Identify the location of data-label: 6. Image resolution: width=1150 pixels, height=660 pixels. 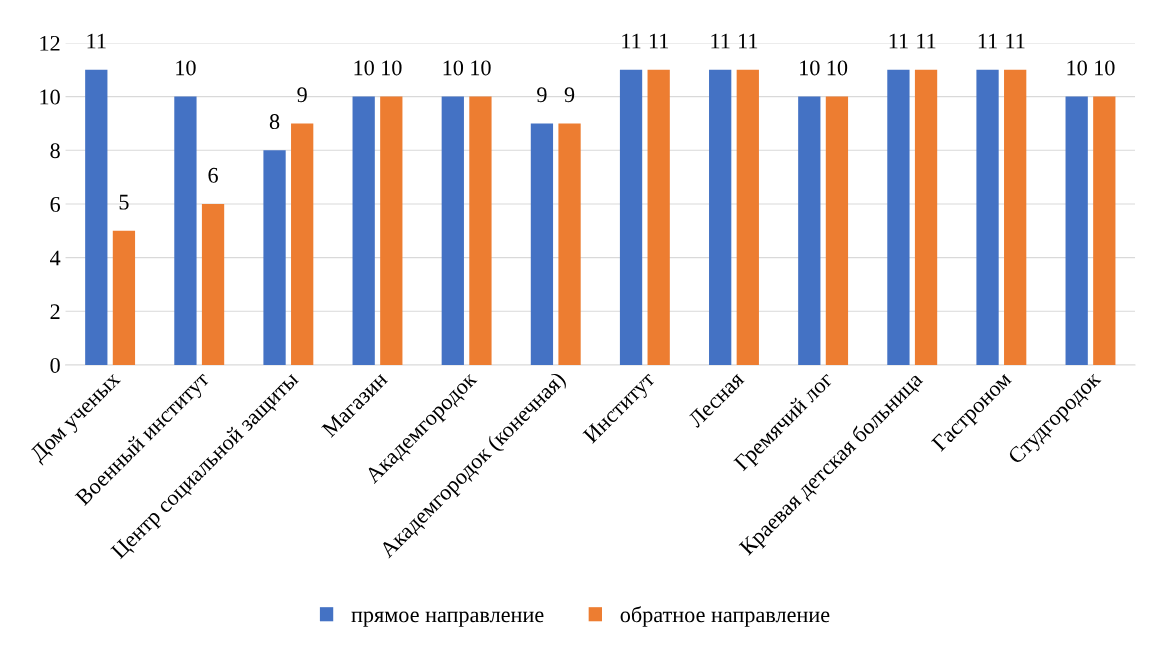
(213, 175).